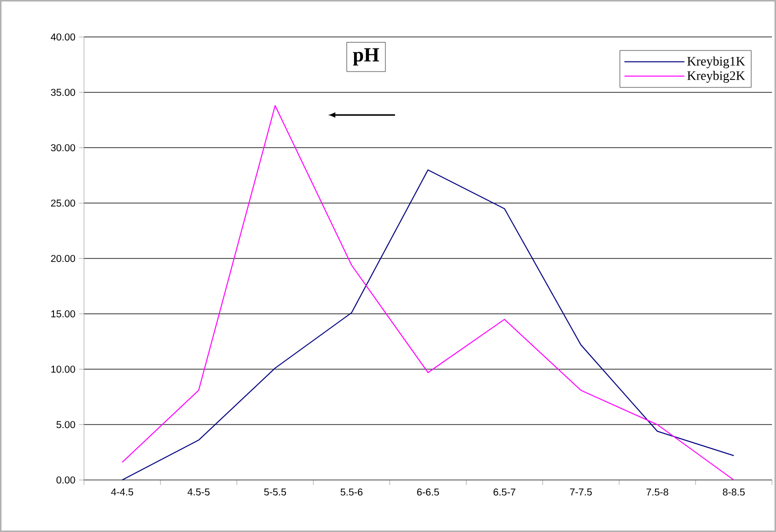 The image size is (776, 532). I want to click on x-tick-label: 7.5-8, so click(657, 492).